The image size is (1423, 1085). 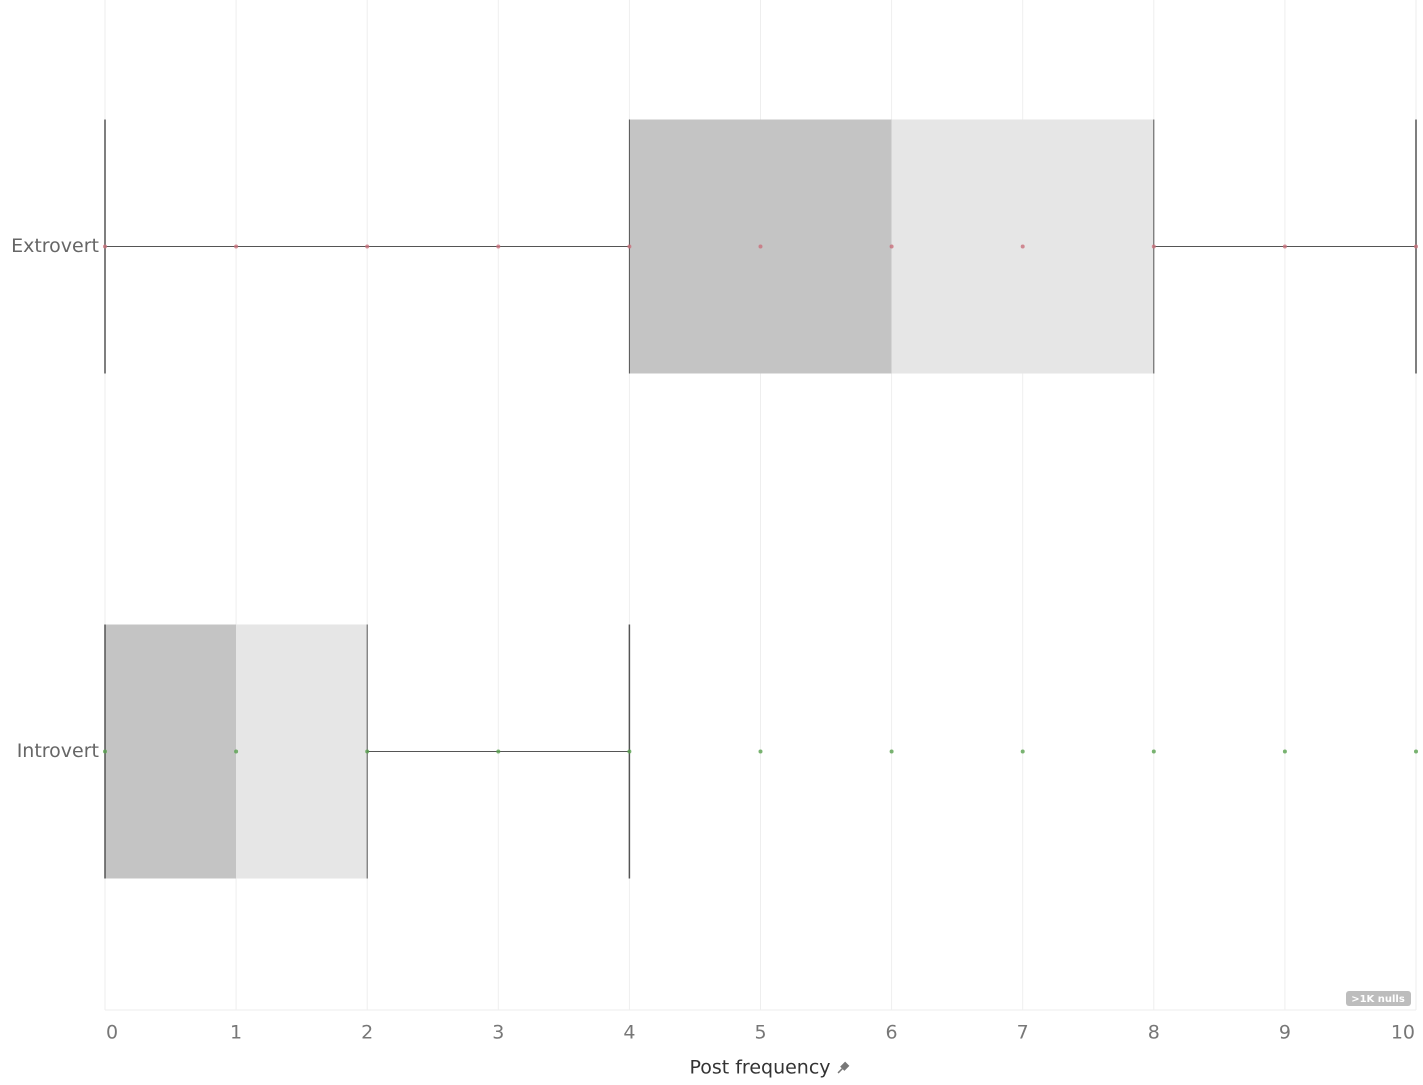 What do you see at coordinates (171, 751) in the screenshot?
I see `box-lower` at bounding box center [171, 751].